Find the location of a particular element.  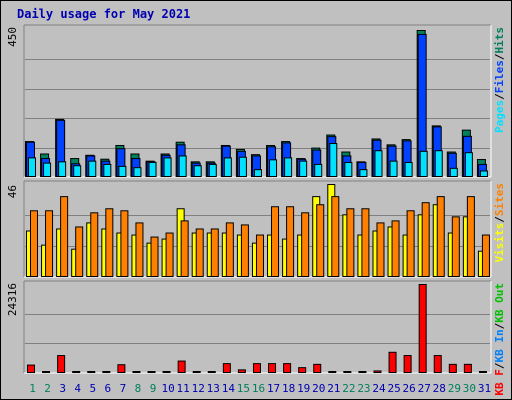

x-tick-label: 16 is located at coordinates (258, 388).